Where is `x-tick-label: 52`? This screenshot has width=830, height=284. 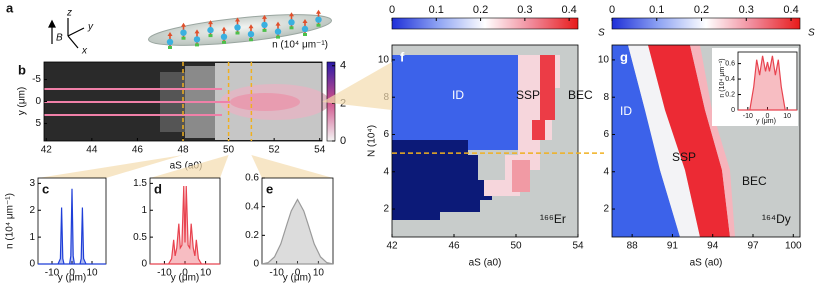 x-tick-label: 52 is located at coordinates (275, 150).